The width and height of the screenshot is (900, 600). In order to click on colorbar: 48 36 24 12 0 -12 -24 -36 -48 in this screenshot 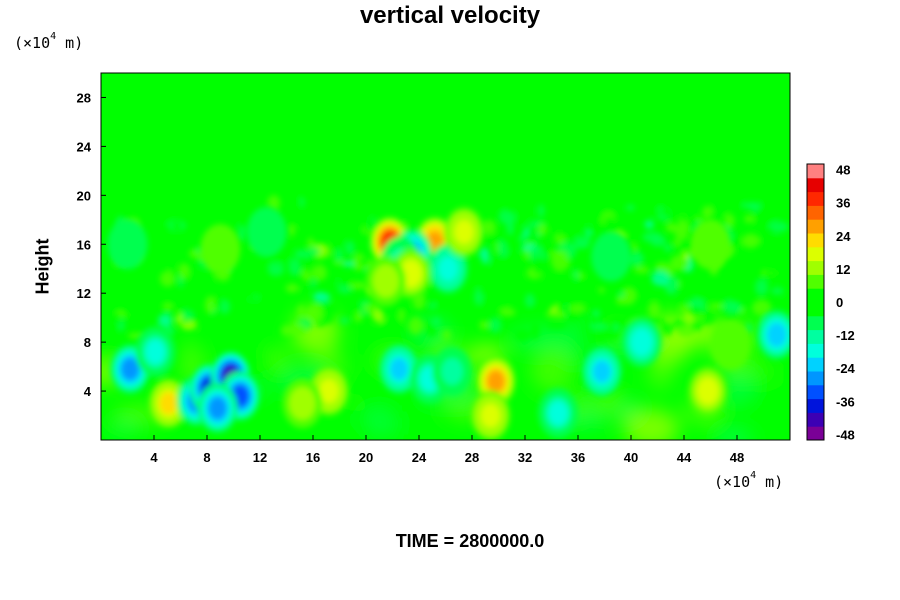, I will do `click(831, 302)`.